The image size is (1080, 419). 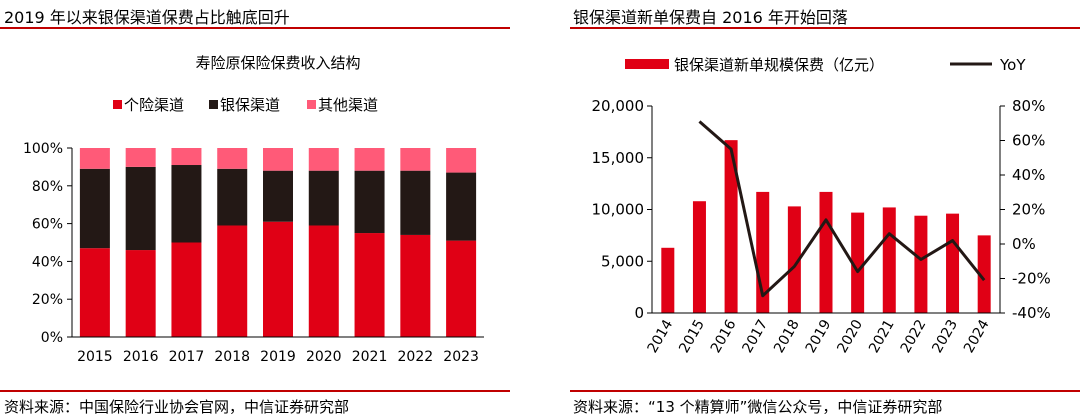 What do you see at coordinates (618, 158) in the screenshot?
I see `y-left-tick-label: 15,000` at bounding box center [618, 158].